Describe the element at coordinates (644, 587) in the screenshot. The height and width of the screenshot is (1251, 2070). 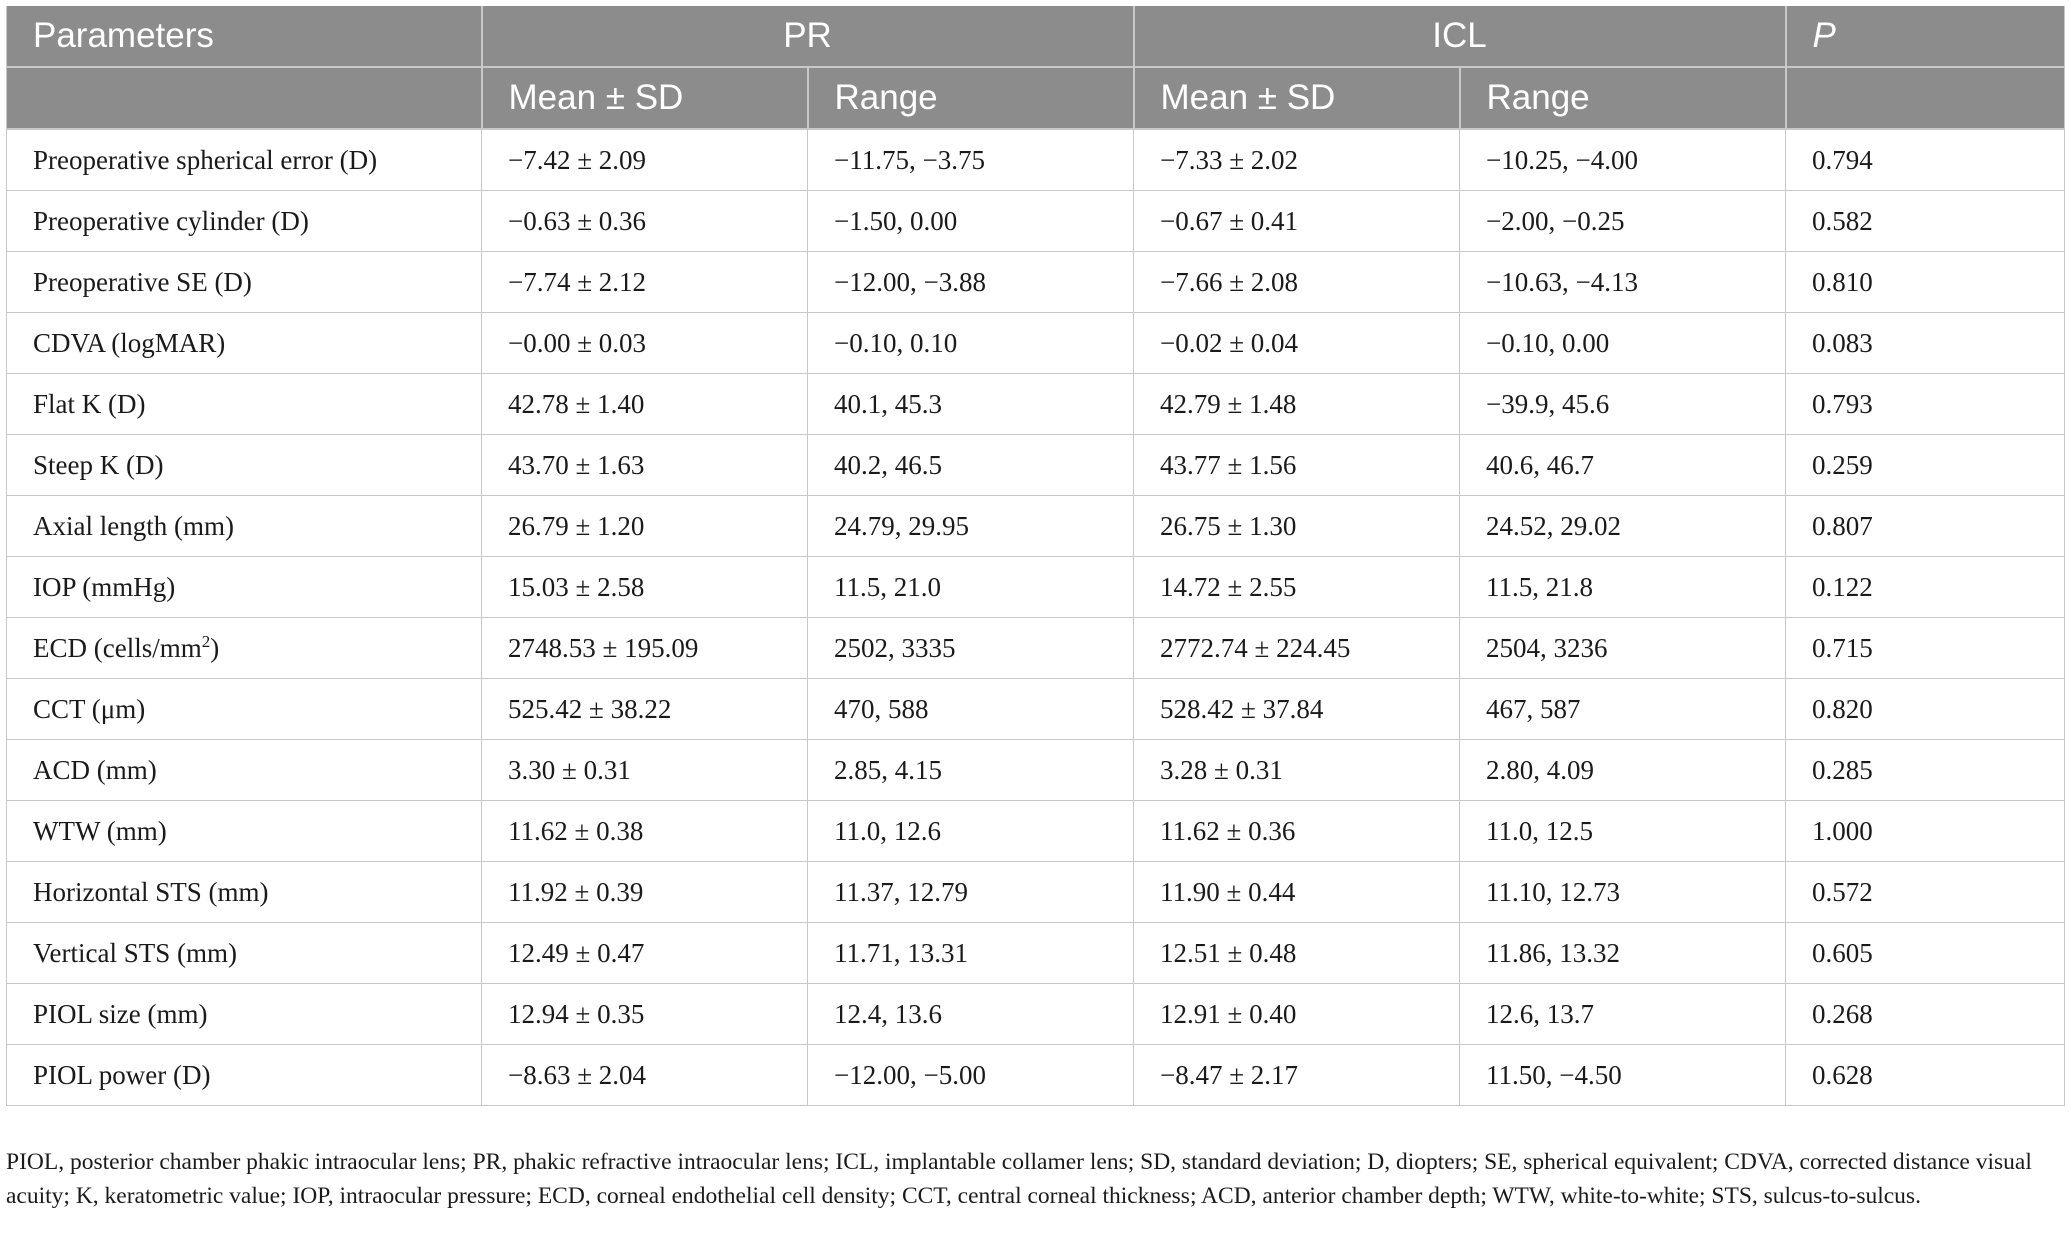
I see `cell-pr-mean: 15.03 ± 2.58` at that location.